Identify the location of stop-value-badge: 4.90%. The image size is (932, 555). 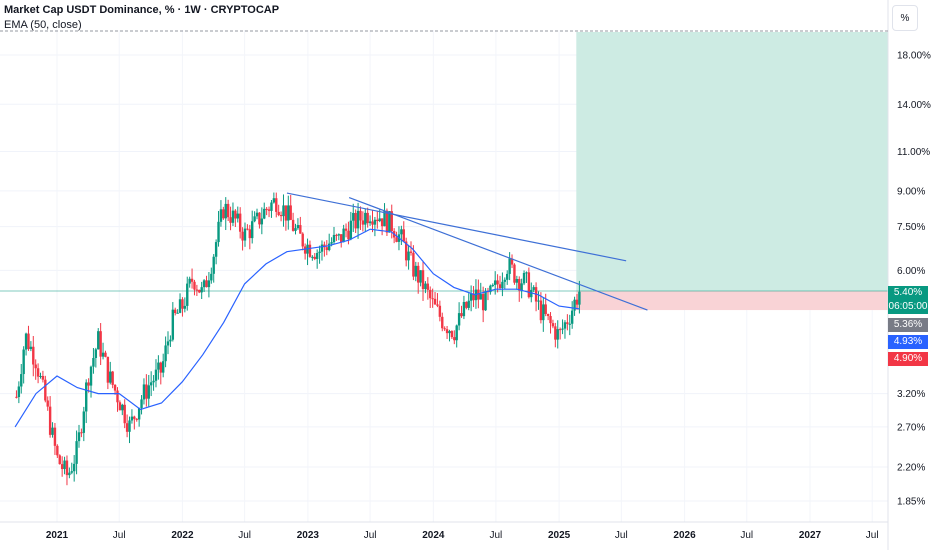
(908, 359).